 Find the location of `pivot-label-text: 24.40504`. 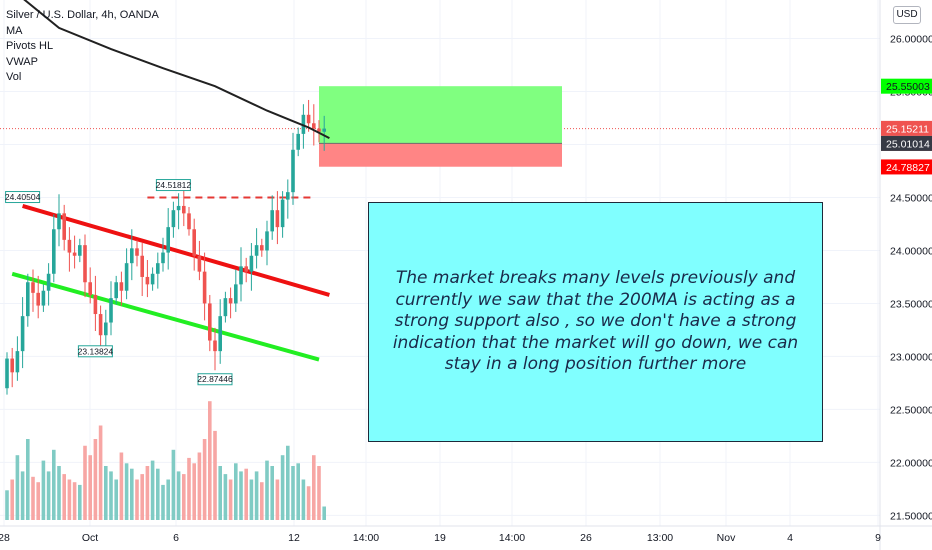

pivot-label-text: 24.40504 is located at coordinates (23, 197).